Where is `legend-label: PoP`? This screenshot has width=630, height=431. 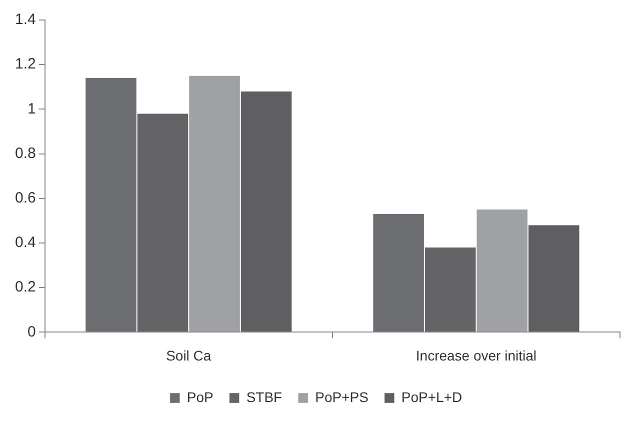
legend-label: PoP is located at coordinates (200, 396).